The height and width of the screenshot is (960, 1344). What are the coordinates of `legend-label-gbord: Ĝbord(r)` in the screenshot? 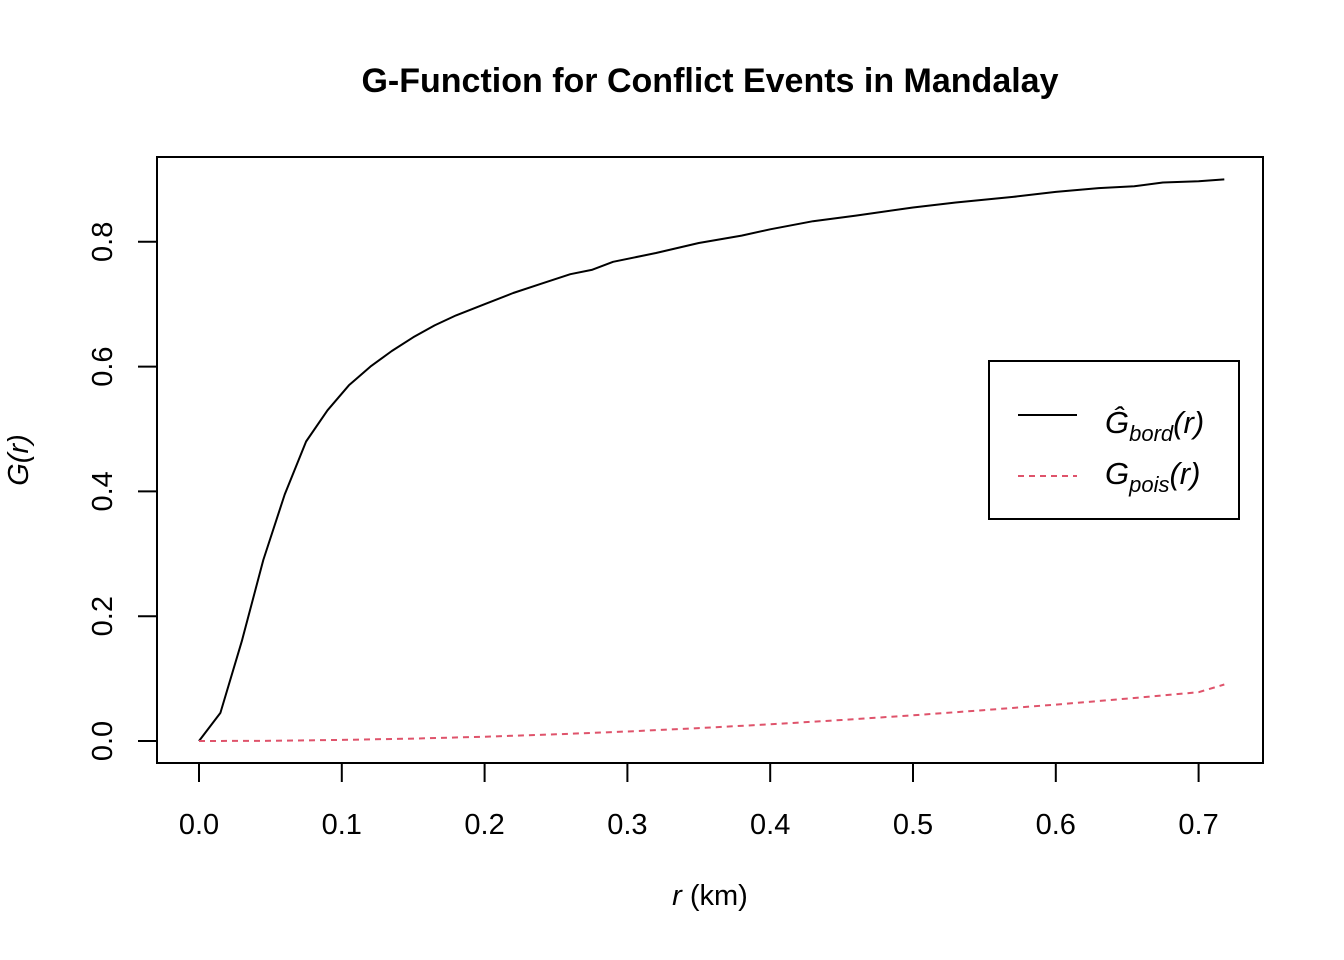 It's located at (1154, 425).